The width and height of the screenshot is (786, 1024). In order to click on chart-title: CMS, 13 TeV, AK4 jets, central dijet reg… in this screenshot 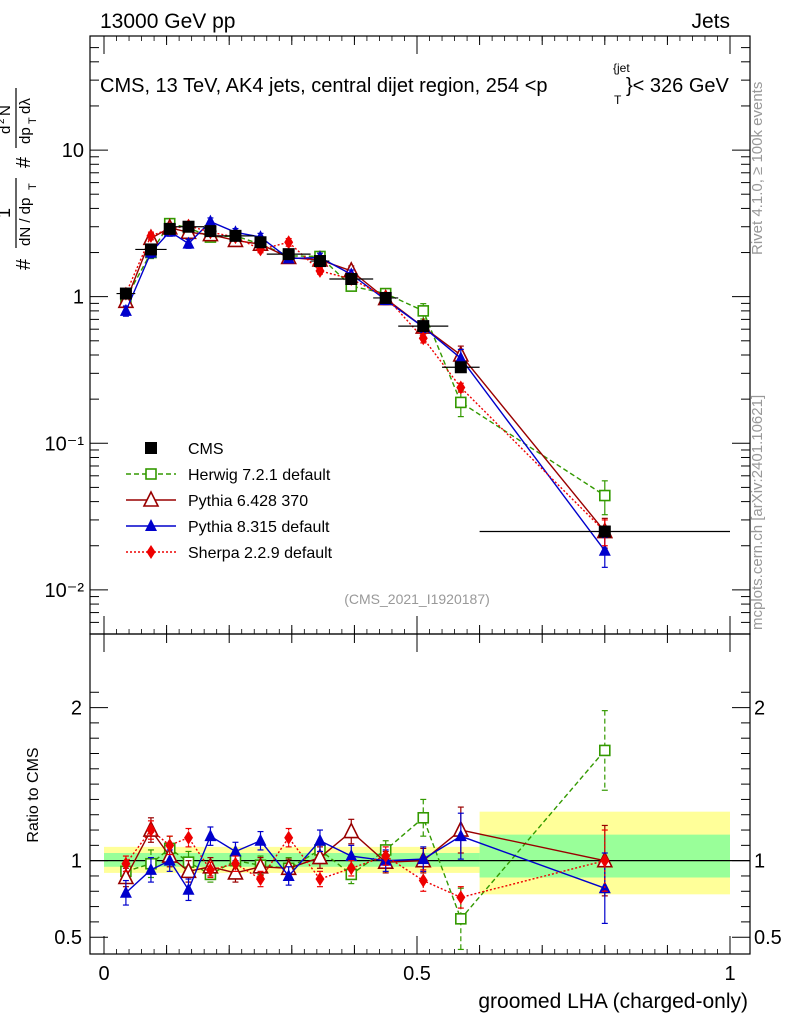, I will do `click(415, 84)`.